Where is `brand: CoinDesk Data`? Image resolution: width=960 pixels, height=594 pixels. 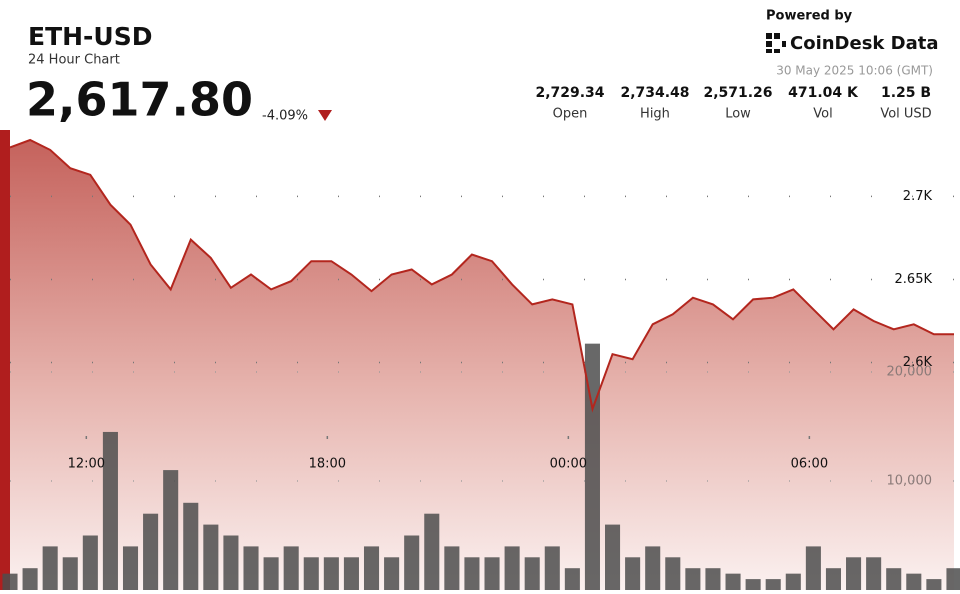
brand: CoinDesk Data is located at coordinates (864, 43).